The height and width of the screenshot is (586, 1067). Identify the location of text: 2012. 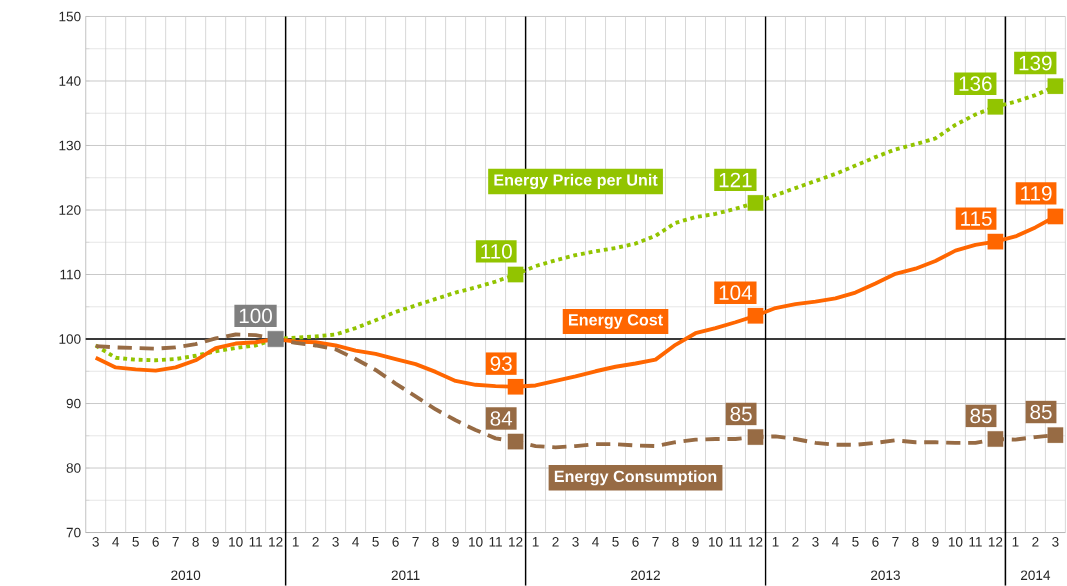
(645, 575).